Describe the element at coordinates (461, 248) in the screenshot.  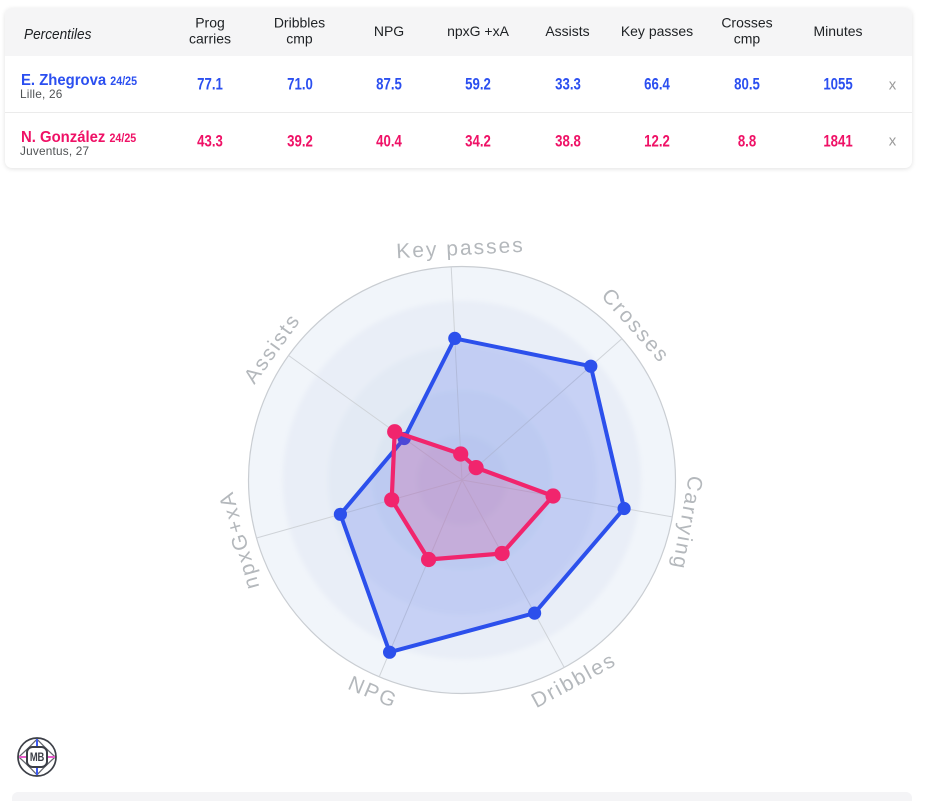
I see `svg-text: Key passes` at that location.